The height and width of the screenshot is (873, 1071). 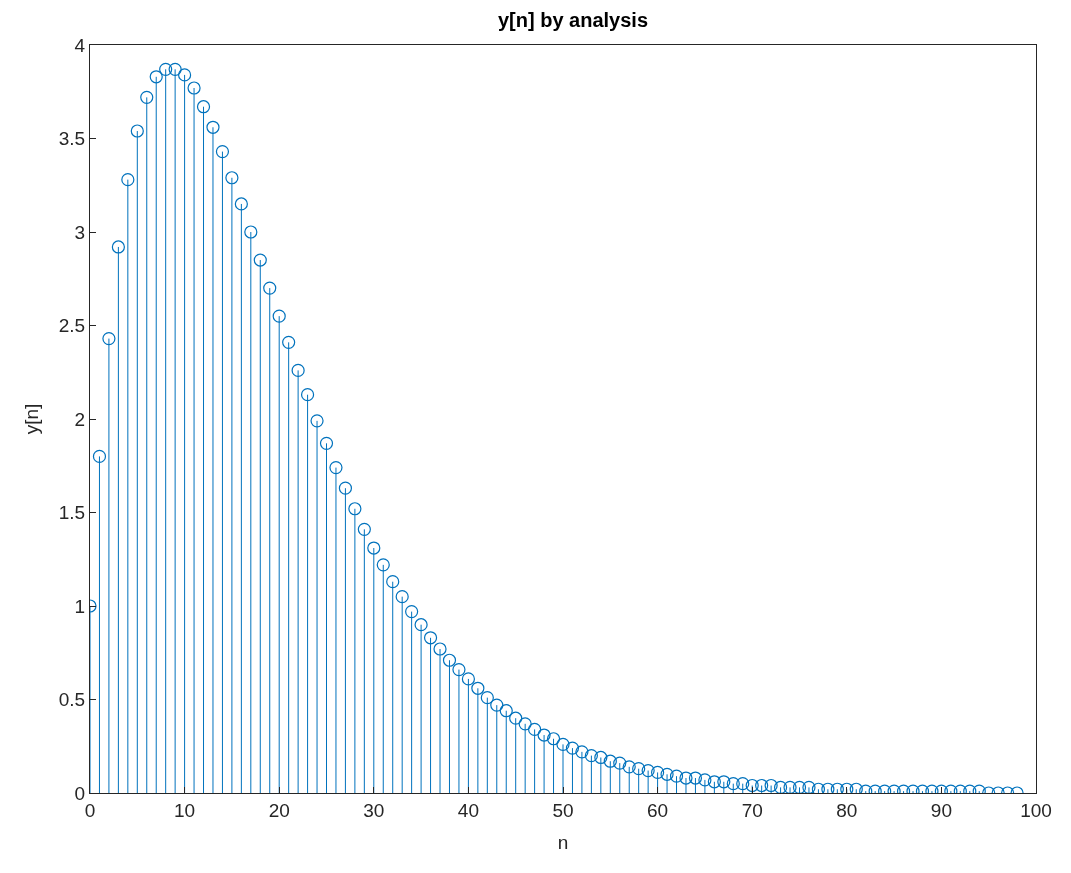 What do you see at coordinates (847, 810) in the screenshot?
I see `x-tick-label: 80` at bounding box center [847, 810].